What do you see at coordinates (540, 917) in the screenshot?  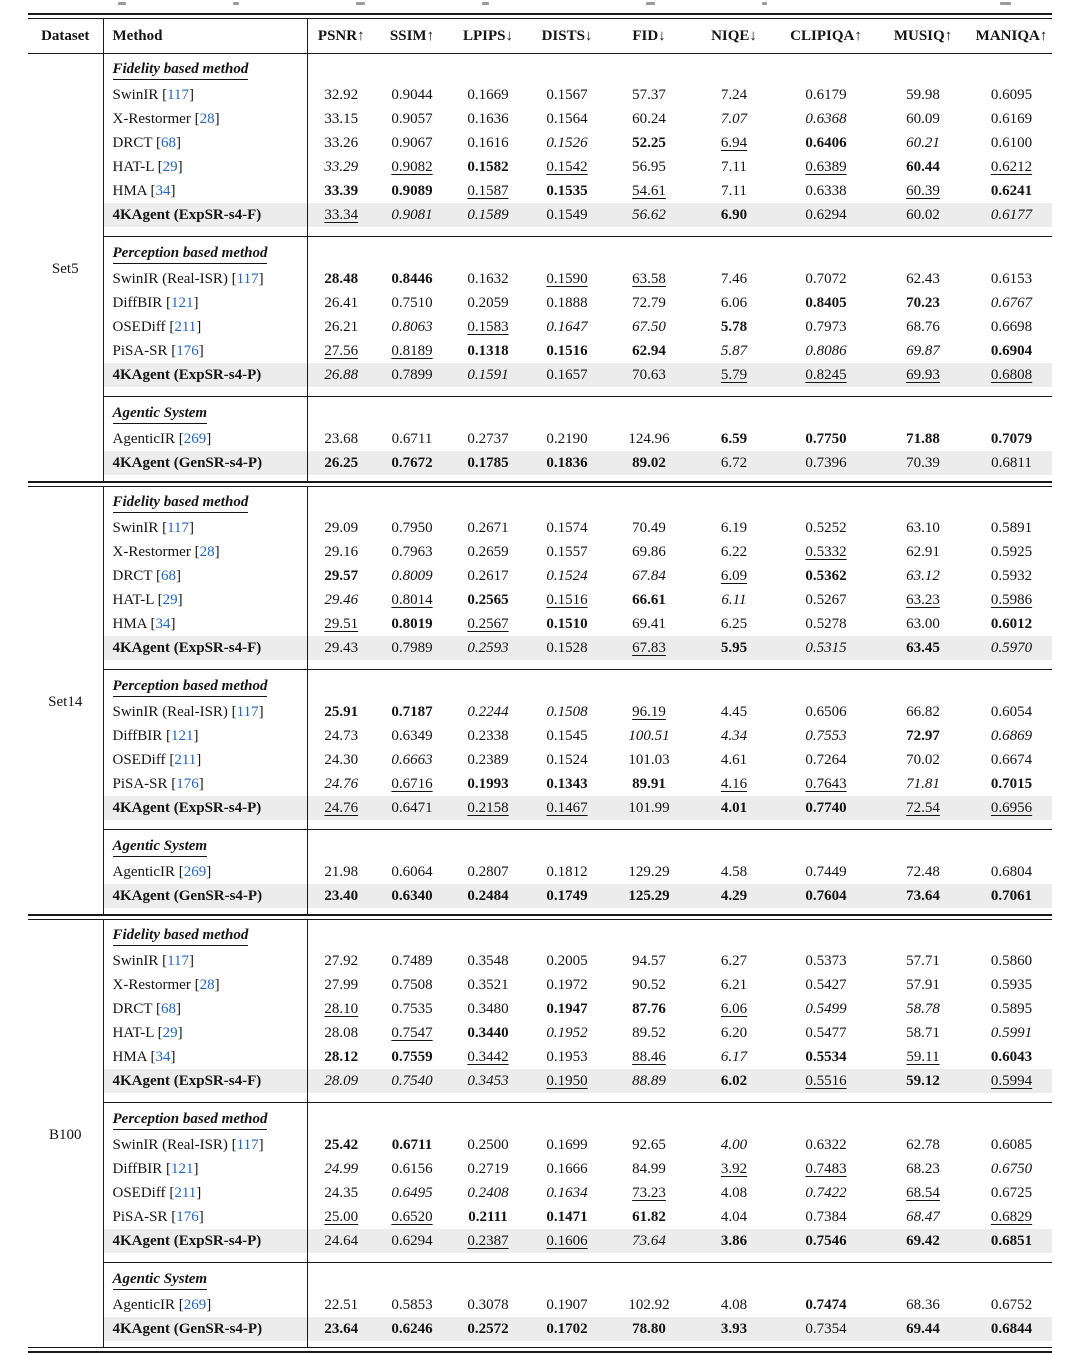 I see `block-separator-rule` at bounding box center [540, 917].